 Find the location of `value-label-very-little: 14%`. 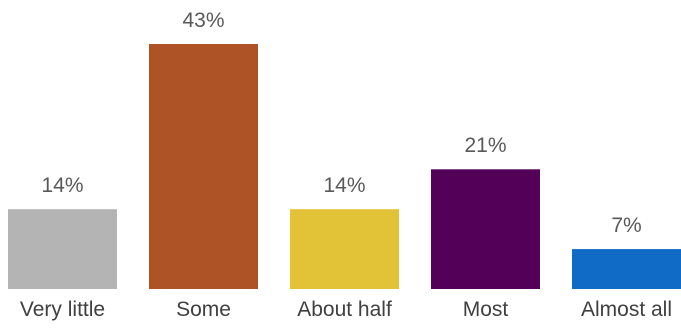

value-label-very-little: 14% is located at coordinates (62, 186).